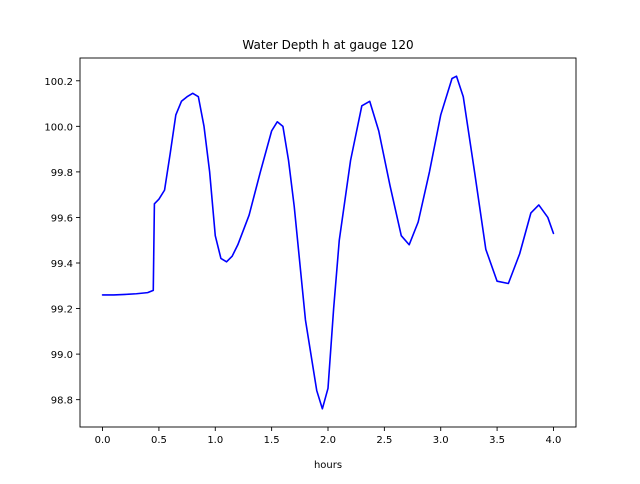 This screenshot has width=640, height=484. I want to click on x-tick-label: 0.0, so click(103, 440).